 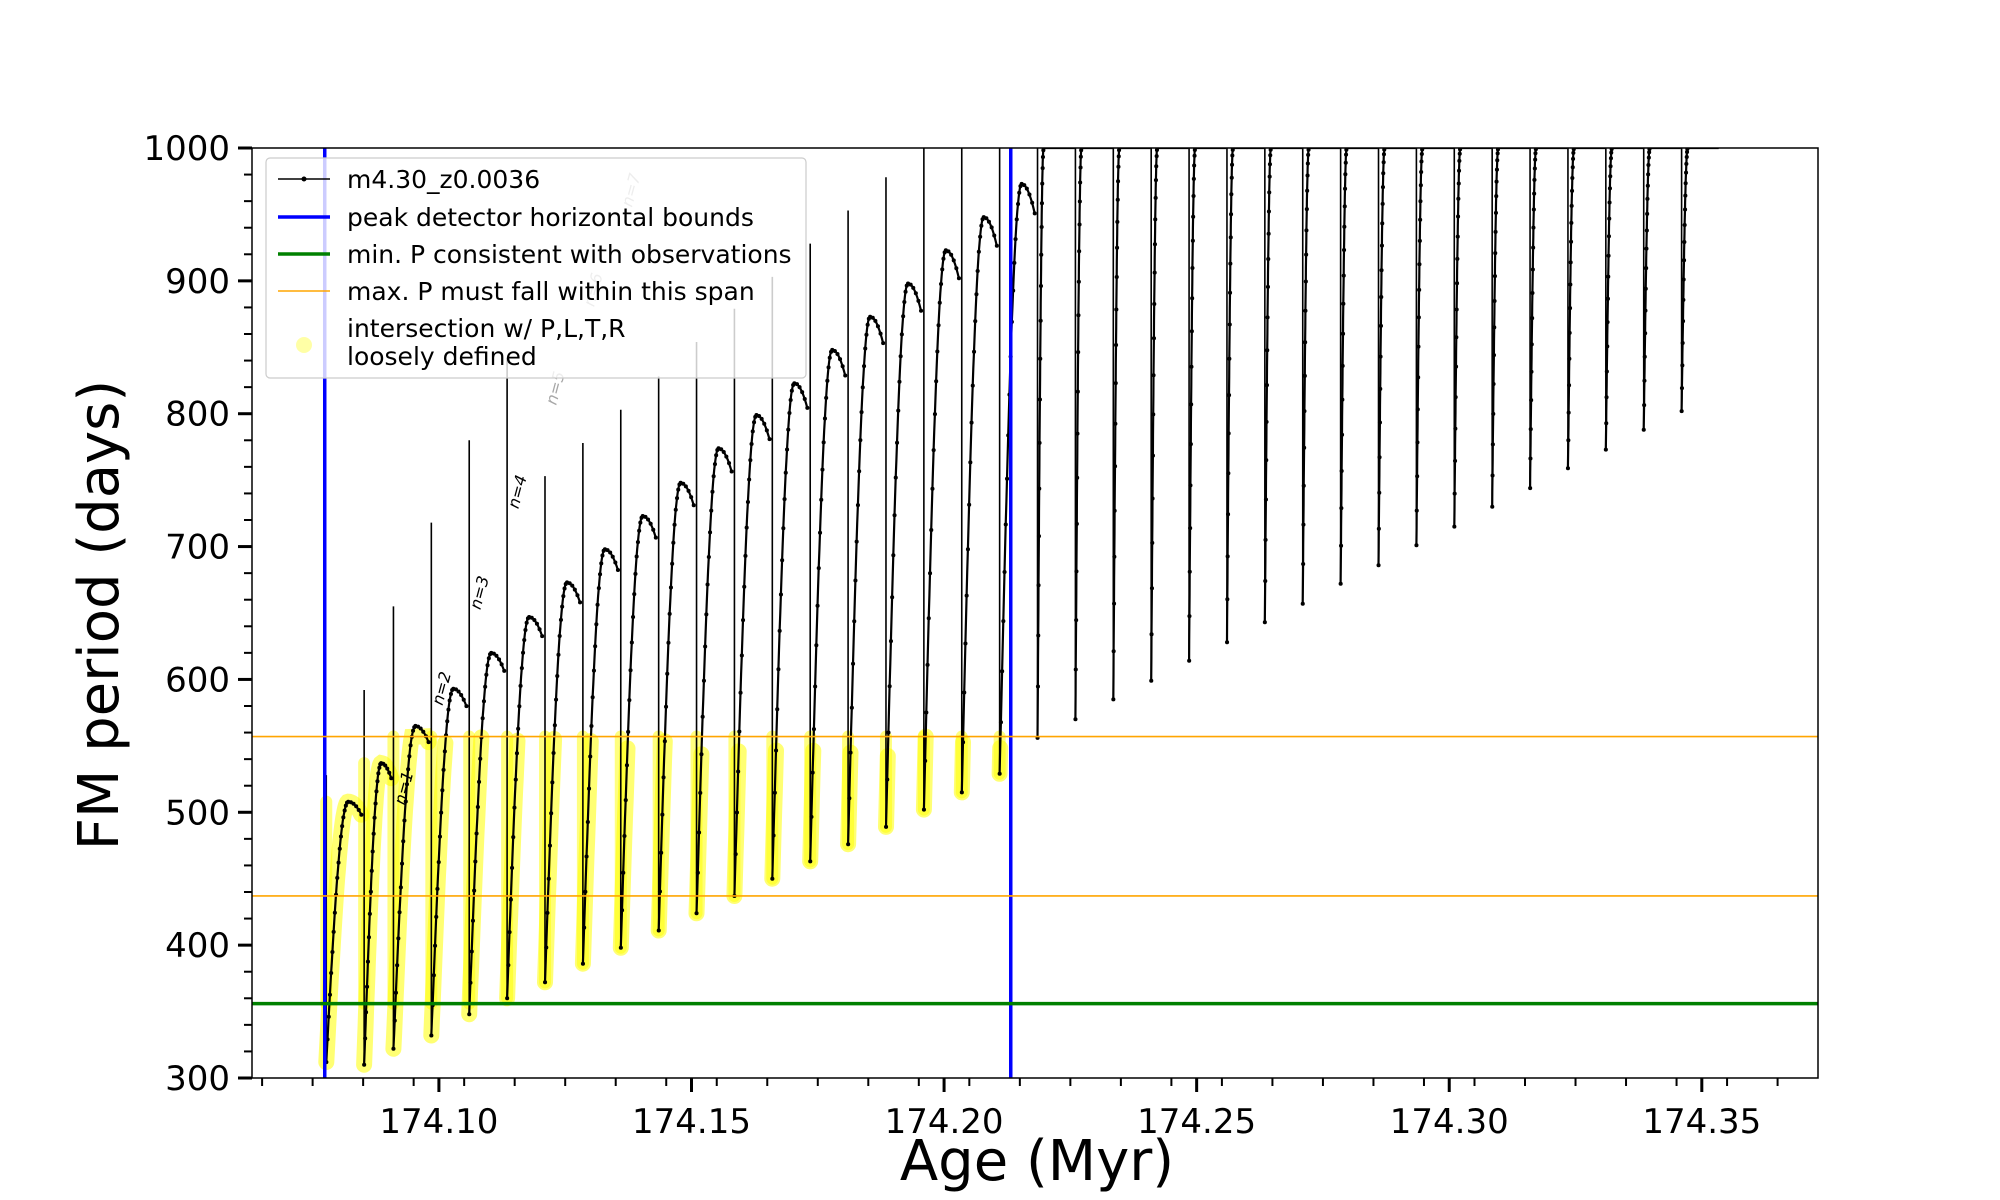 I want to click on y-axis-label: FM period (days), so click(x=99, y=615).